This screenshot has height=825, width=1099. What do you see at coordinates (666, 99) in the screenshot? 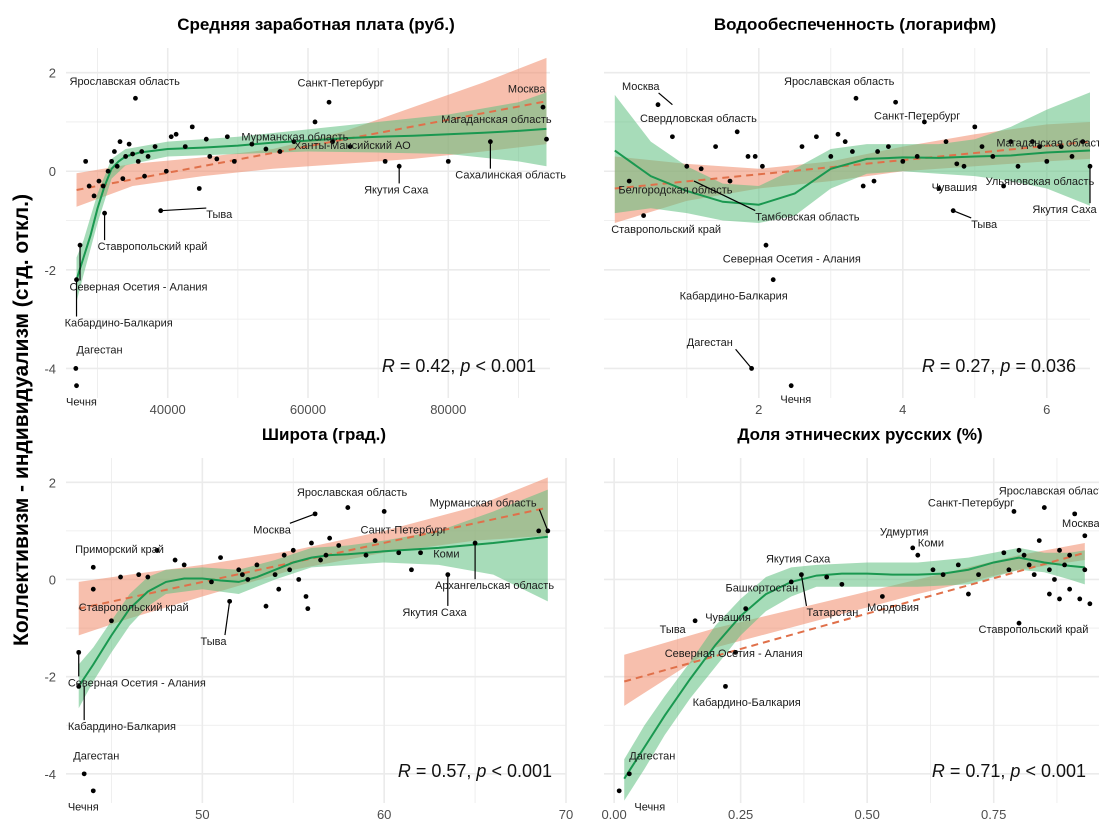
I see `label-leader-line` at bounding box center [666, 99].